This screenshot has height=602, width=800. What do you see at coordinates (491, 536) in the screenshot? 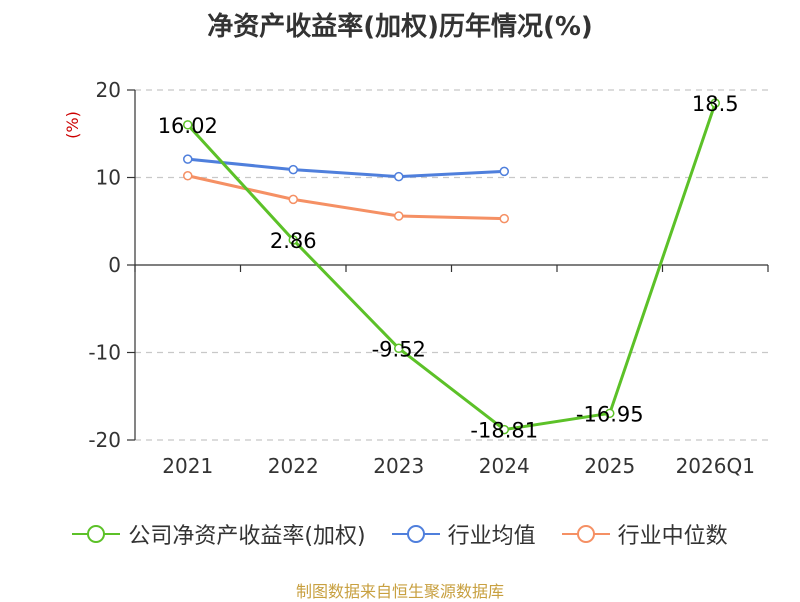
I see `legend-label: 行业均值` at bounding box center [491, 536].